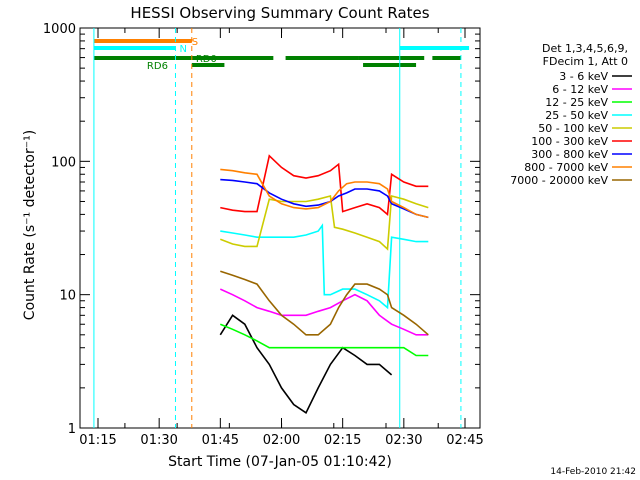 The image size is (640, 480). What do you see at coordinates (281, 54) in the screenshot?
I see `flag-bars: SN RD0 RD6` at bounding box center [281, 54].